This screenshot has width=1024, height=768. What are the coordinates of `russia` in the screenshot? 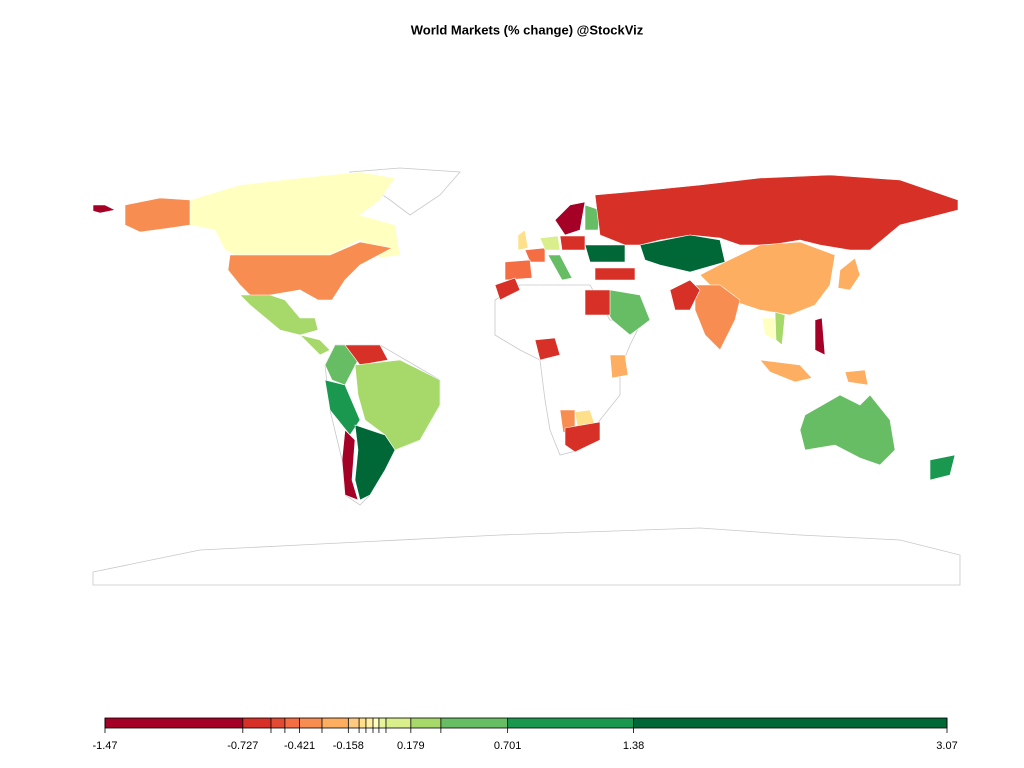 It's located at (776, 212).